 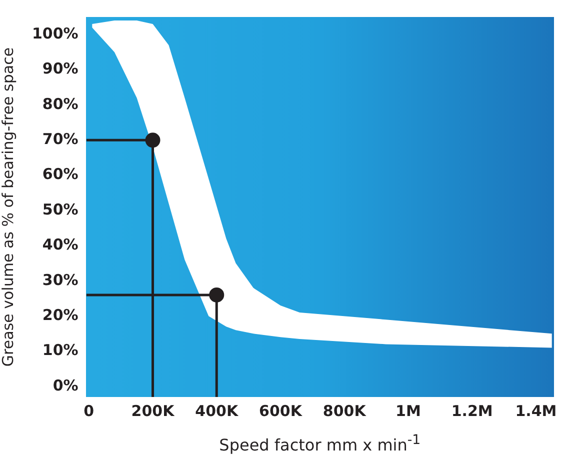 What do you see at coordinates (60, 279) in the screenshot?
I see `y-tick-label: 30%` at bounding box center [60, 279].